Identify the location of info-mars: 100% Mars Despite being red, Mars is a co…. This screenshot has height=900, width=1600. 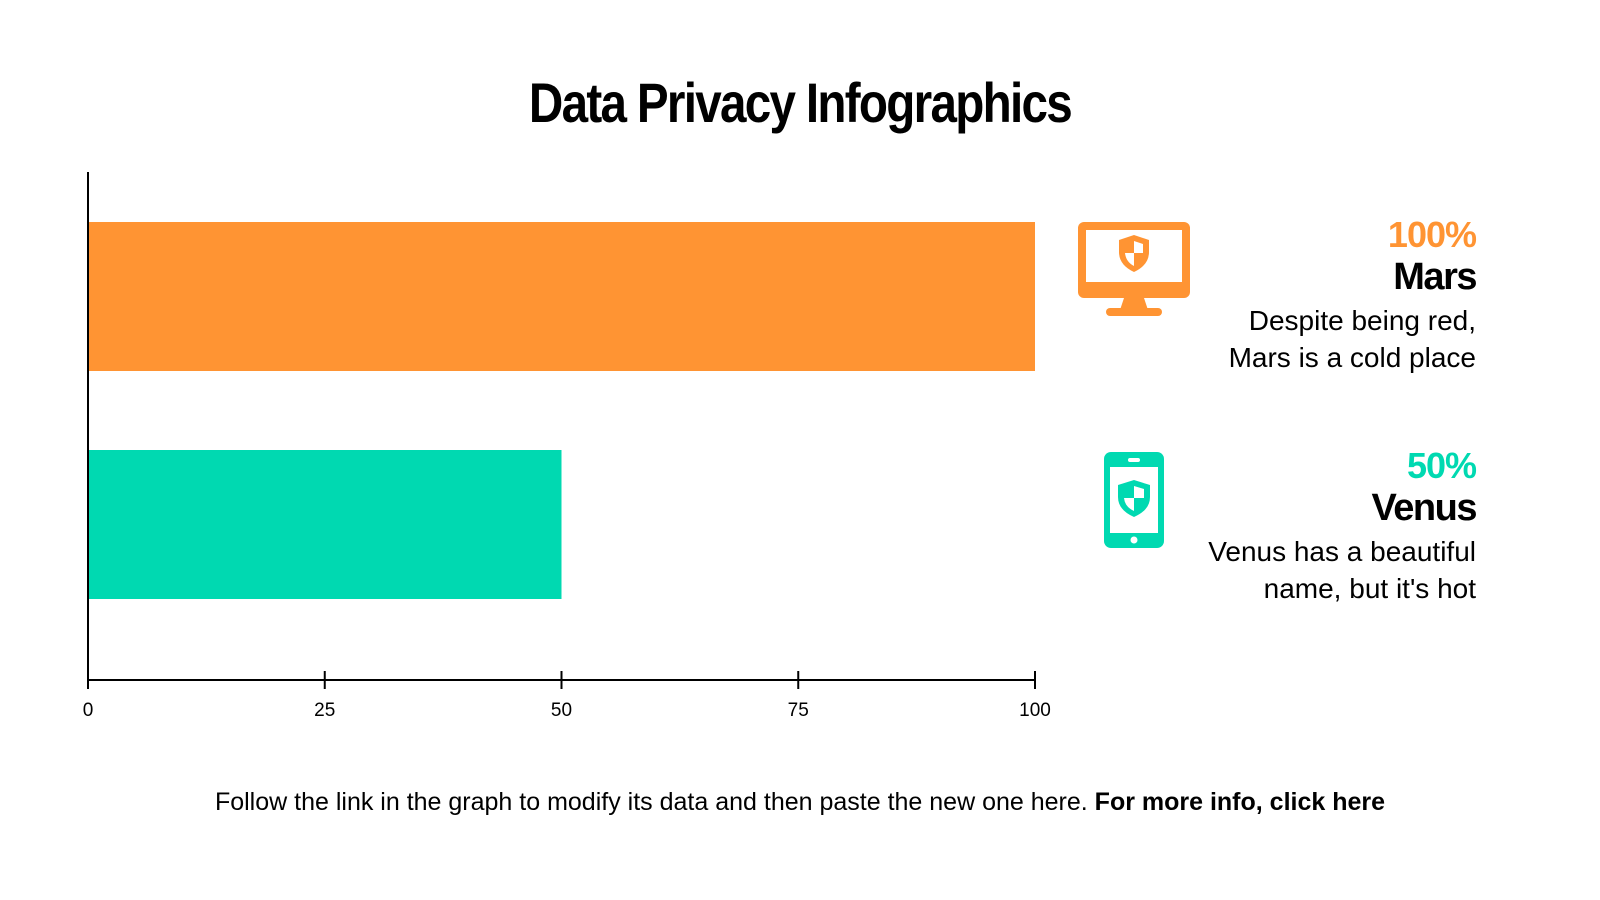
(1267, 295).